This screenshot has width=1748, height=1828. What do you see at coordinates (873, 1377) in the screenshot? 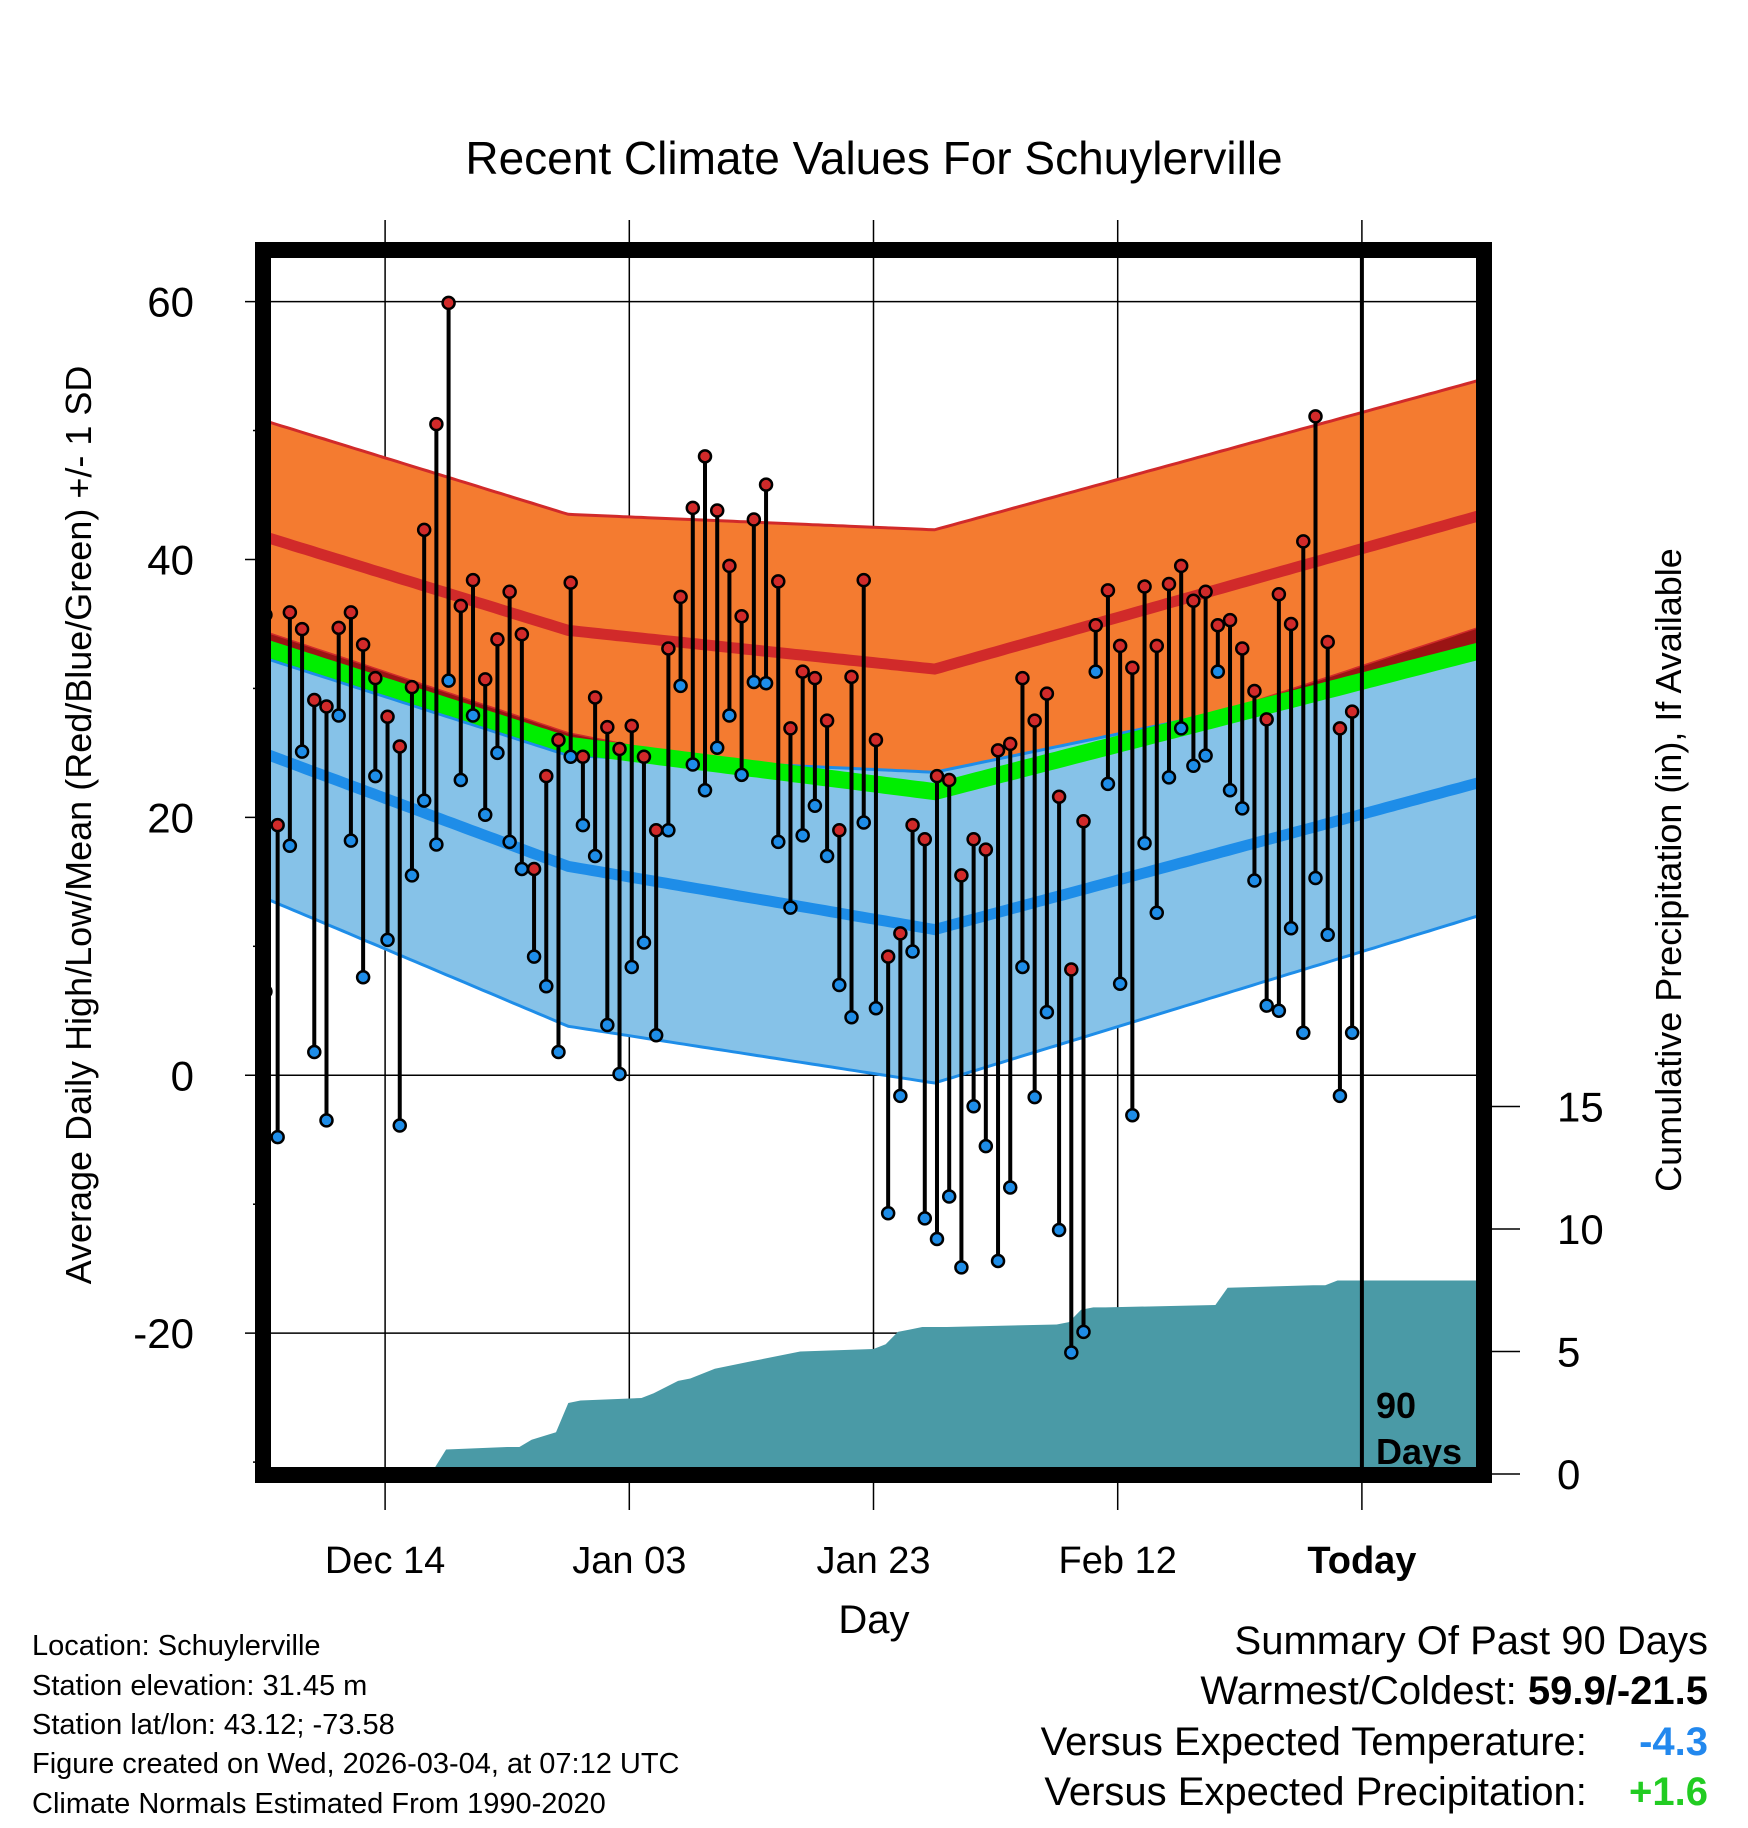
I see `precip-area` at bounding box center [873, 1377].